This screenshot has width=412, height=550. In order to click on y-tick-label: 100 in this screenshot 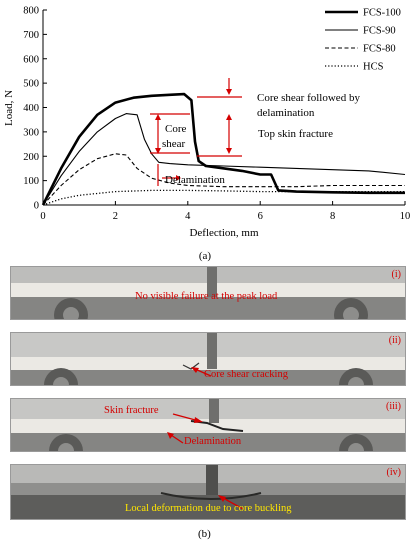, I will do `click(31, 181)`.